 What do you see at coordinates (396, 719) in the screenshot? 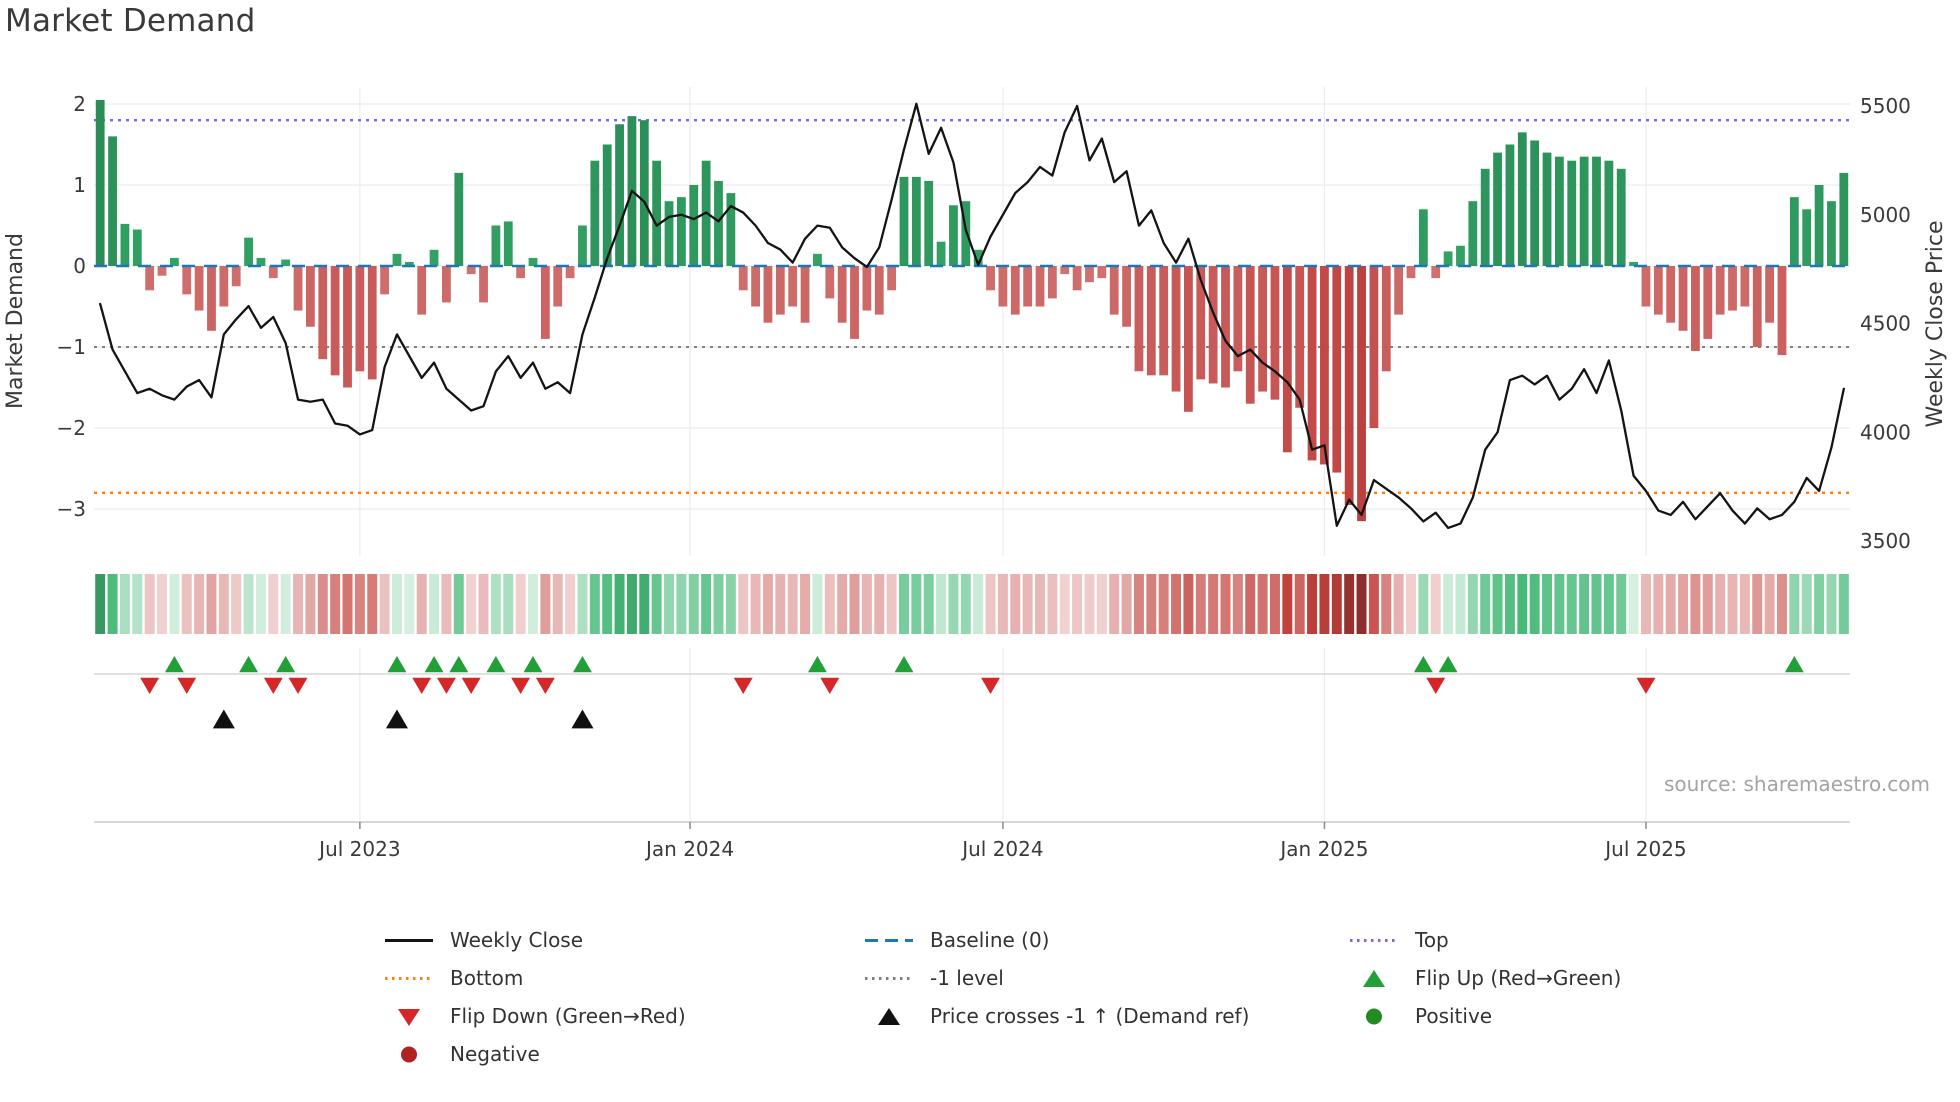
I see `price-cross-marker` at bounding box center [396, 719].